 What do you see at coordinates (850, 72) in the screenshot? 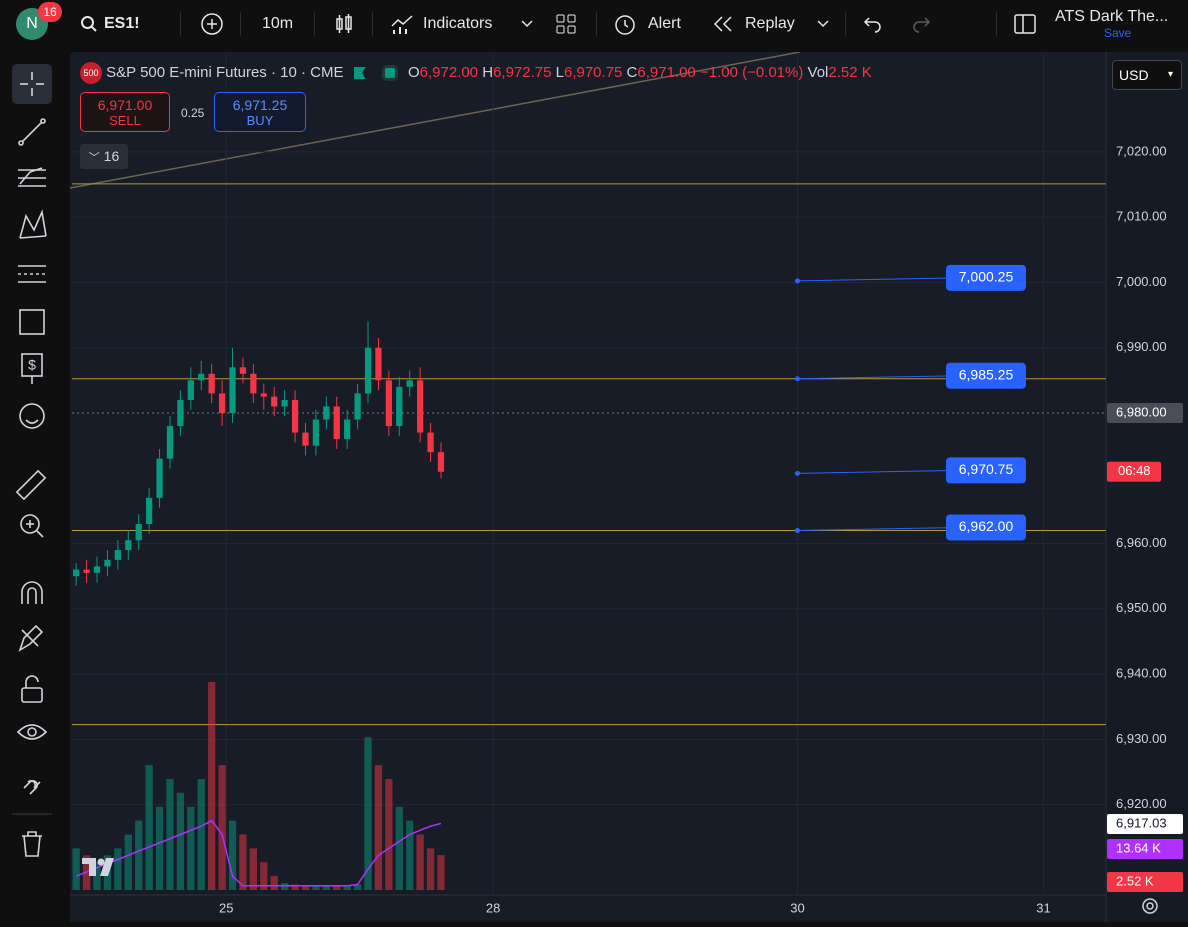
I see `volume-value: 2.52 K` at bounding box center [850, 72].